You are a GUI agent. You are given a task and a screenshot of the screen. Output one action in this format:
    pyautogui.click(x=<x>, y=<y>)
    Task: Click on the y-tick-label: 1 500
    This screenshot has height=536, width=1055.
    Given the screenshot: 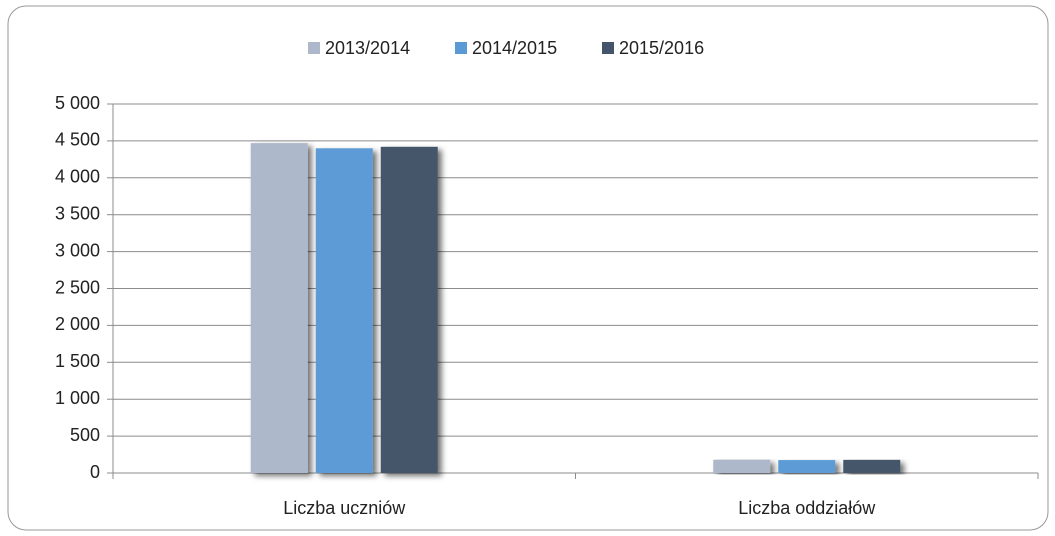 What is the action you would take?
    pyautogui.click(x=77, y=361)
    